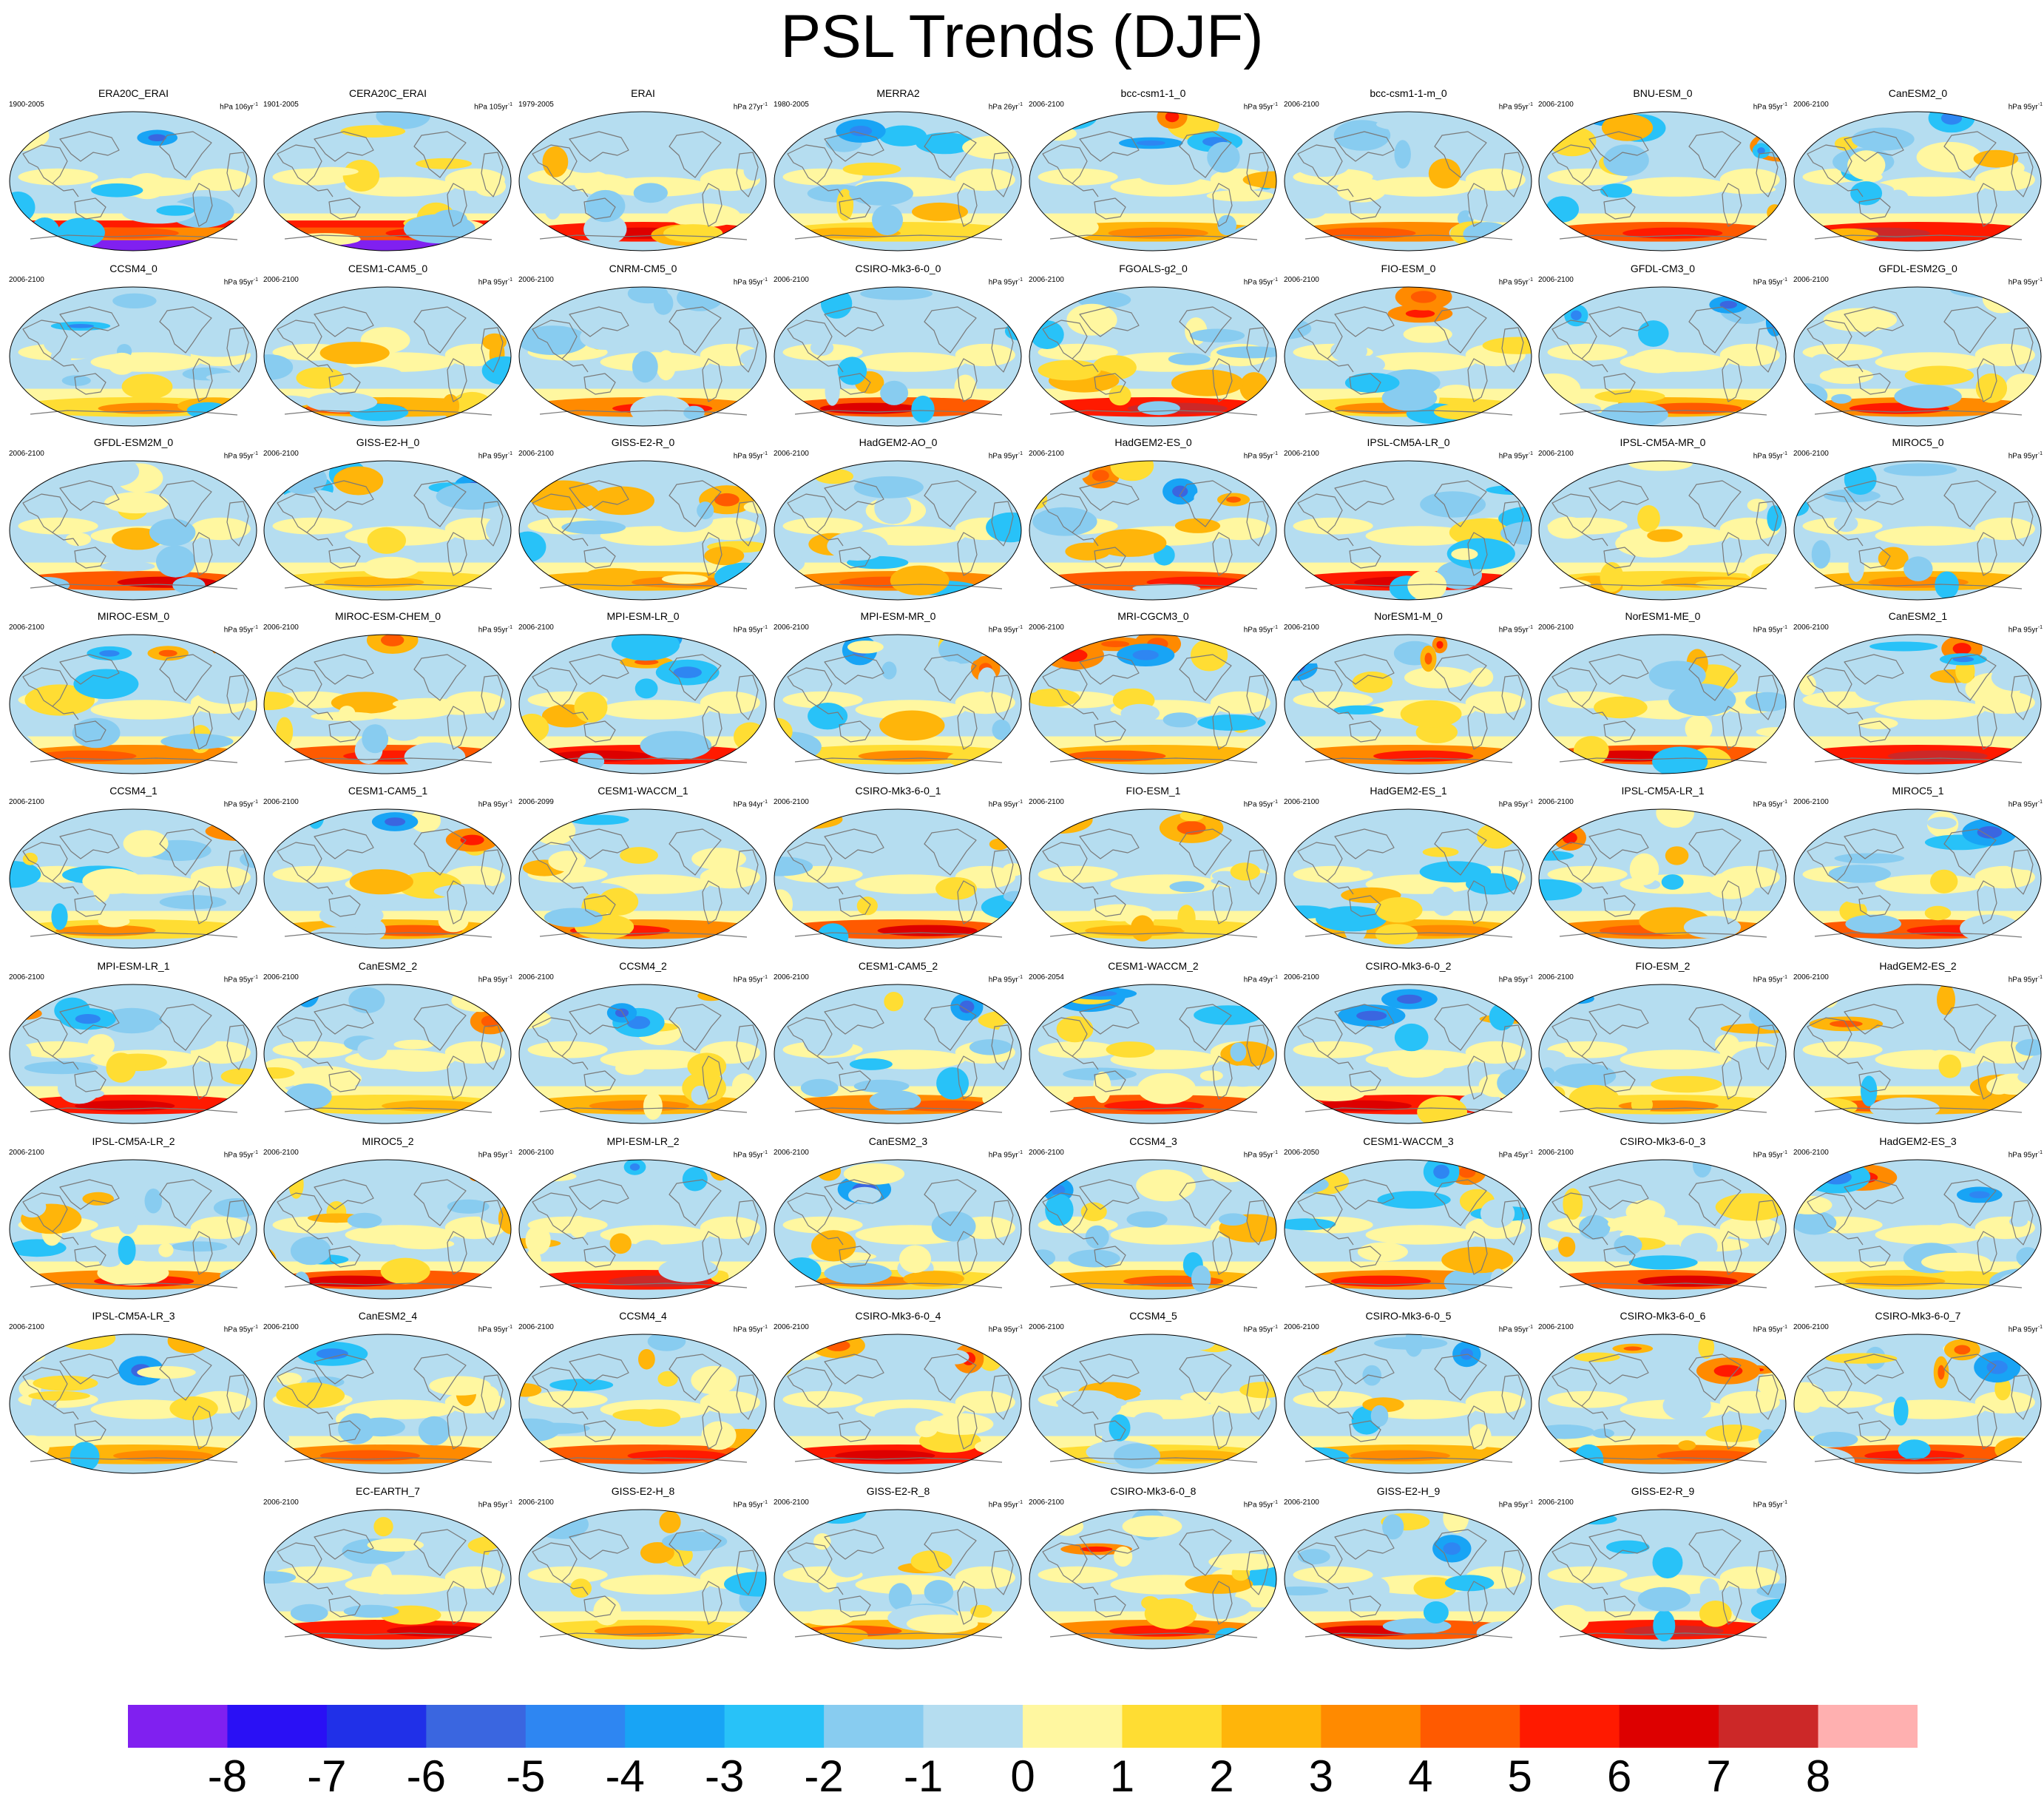  Describe the element at coordinates (1408, 1220) in the screenshot. I see `map-panel: CESM1-WACCM_3 2006-2050 hPa 45yr-1` at that location.